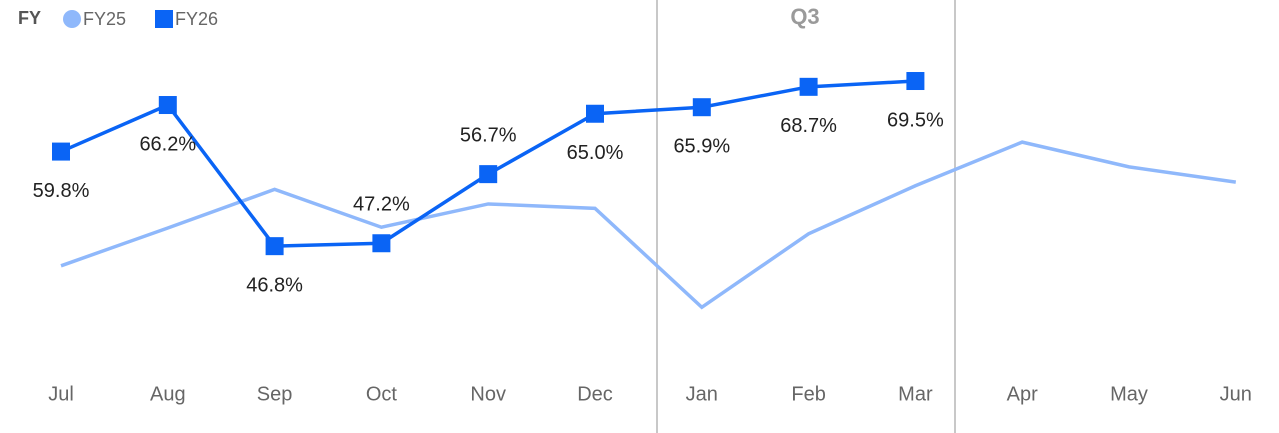 The width and height of the screenshot is (1279, 433). I want to click on x-tick-label: Nov, so click(488, 394).